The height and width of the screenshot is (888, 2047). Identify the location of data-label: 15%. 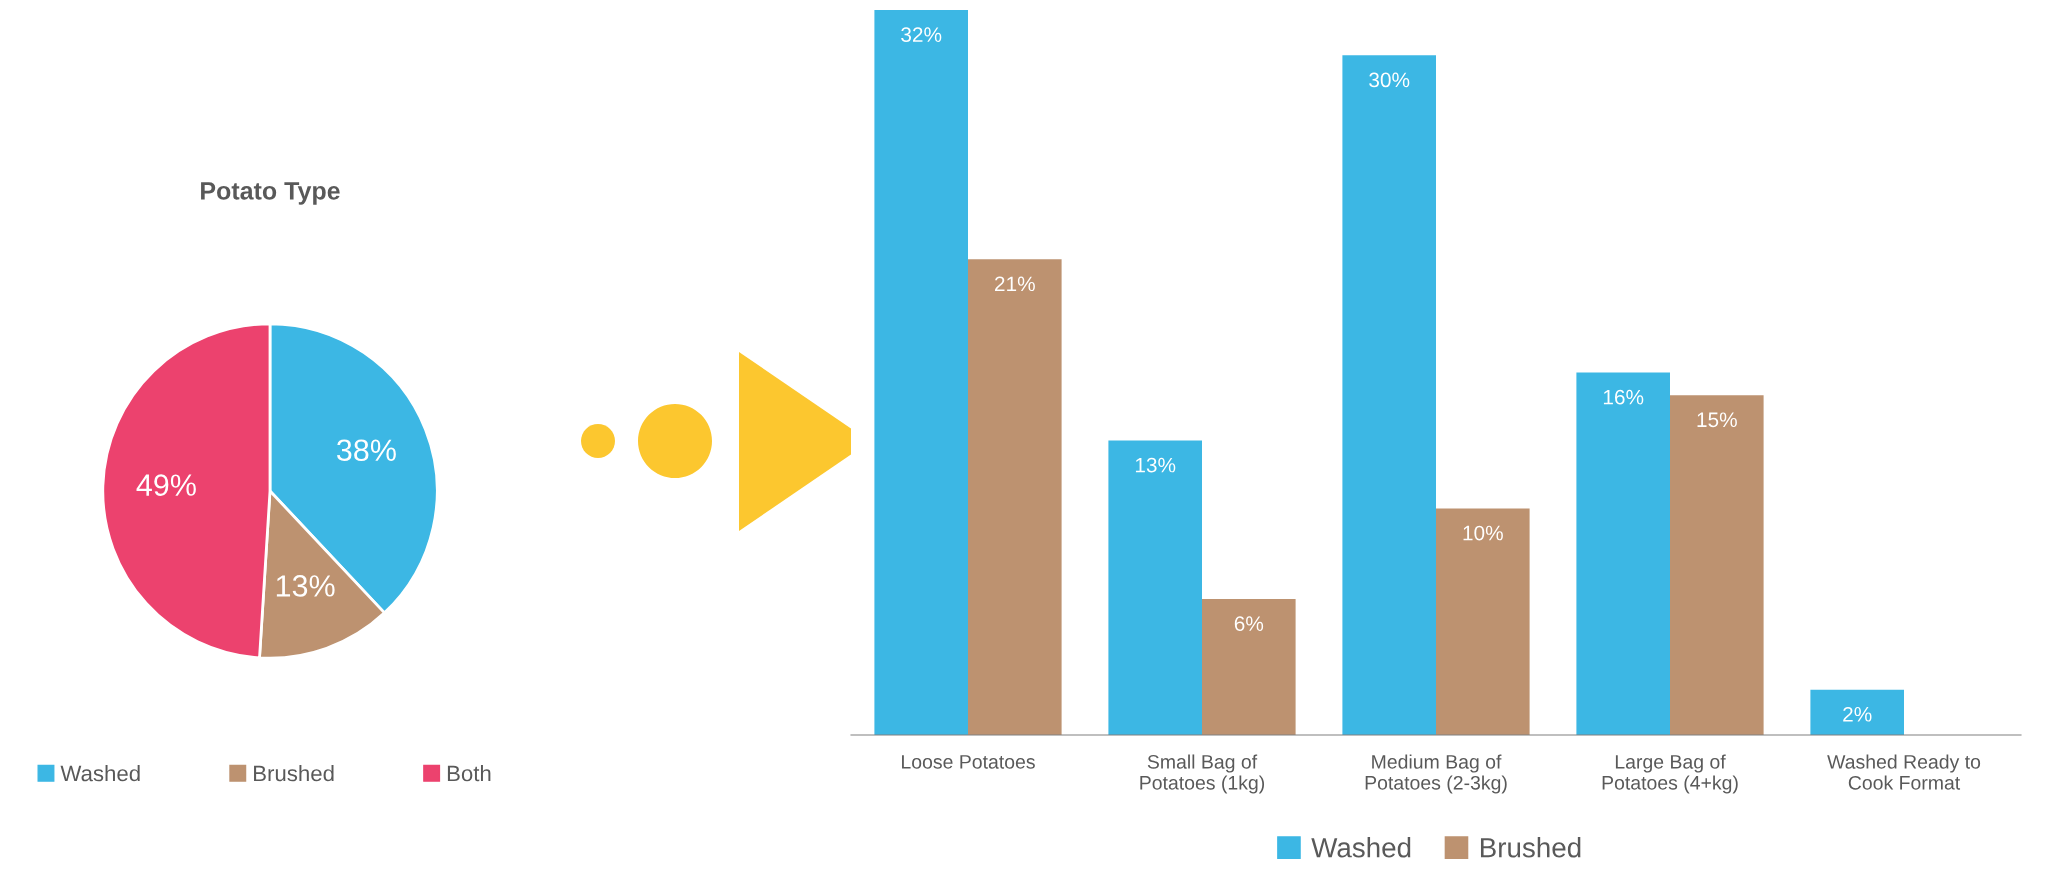
(1717, 420).